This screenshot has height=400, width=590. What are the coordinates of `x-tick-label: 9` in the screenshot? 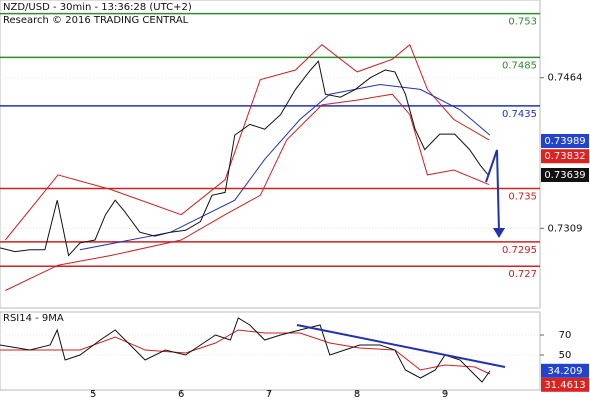 It's located at (445, 394).